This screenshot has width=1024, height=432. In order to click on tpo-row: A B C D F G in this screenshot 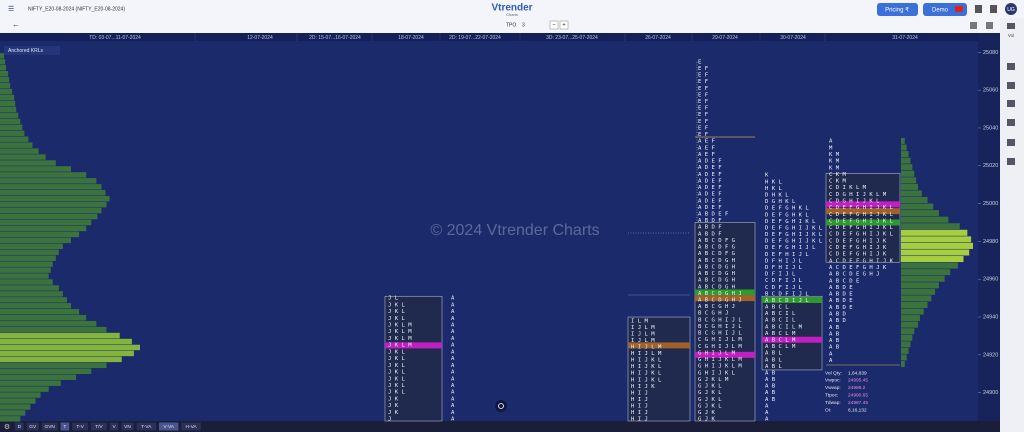, I will do `click(717, 254)`.